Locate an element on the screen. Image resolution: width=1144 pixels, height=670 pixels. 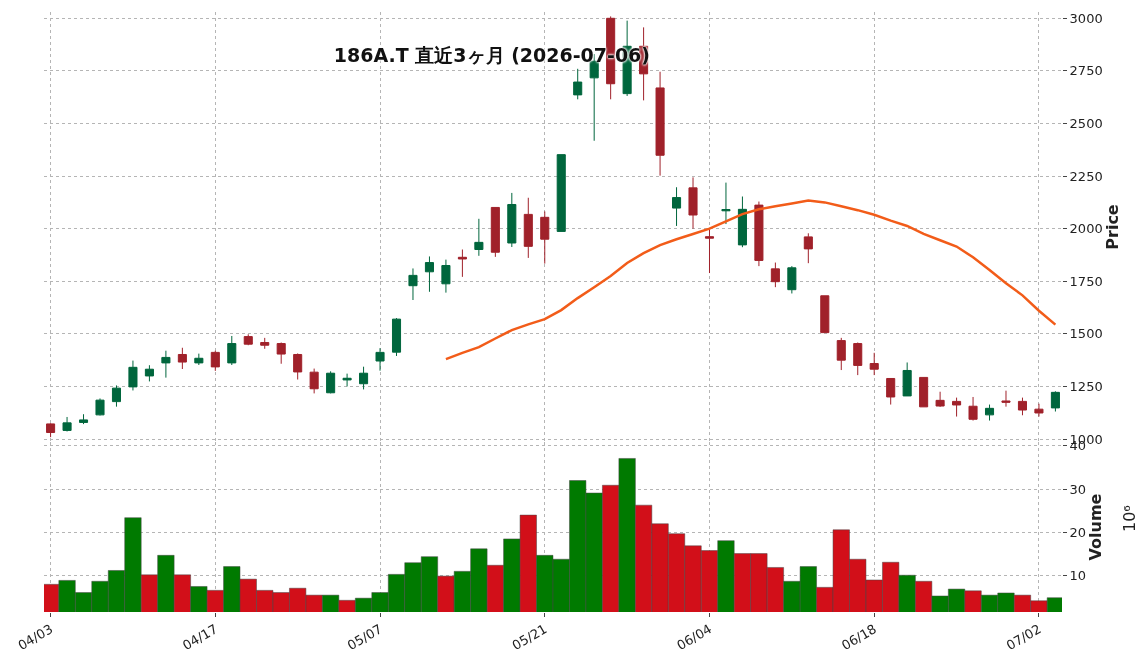
y-tick-label: 10 is located at coordinates (1078, 576).